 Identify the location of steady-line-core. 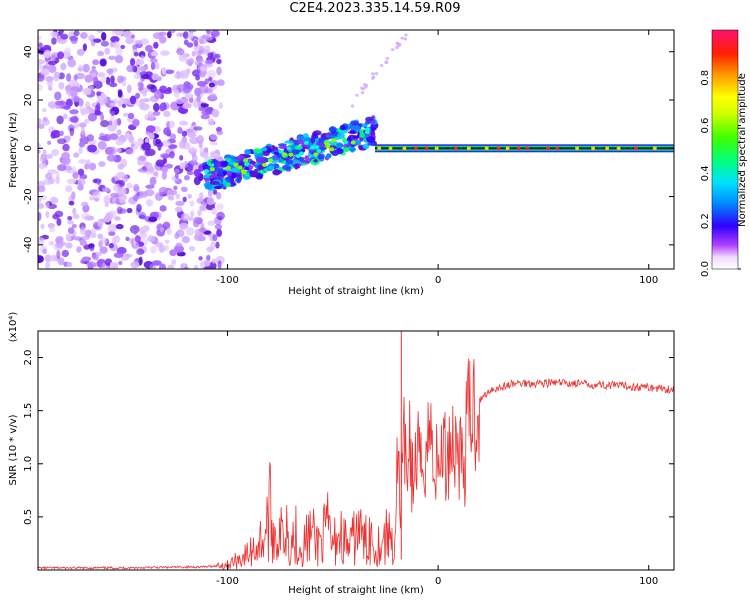
(524, 148).